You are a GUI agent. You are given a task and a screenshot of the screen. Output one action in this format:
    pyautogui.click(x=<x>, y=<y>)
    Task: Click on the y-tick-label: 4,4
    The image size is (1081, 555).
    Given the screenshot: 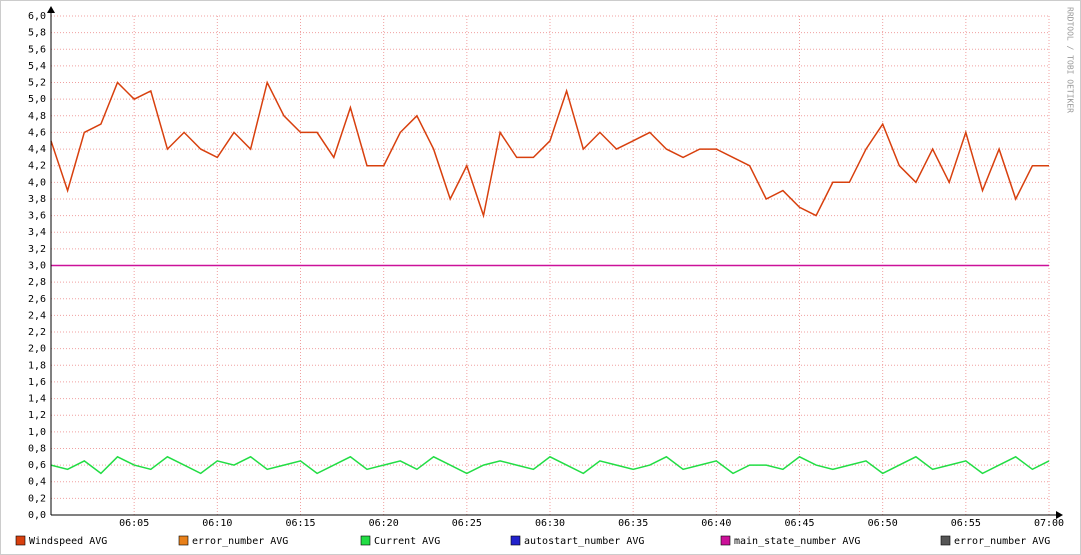 What is the action you would take?
    pyautogui.click(x=37, y=149)
    